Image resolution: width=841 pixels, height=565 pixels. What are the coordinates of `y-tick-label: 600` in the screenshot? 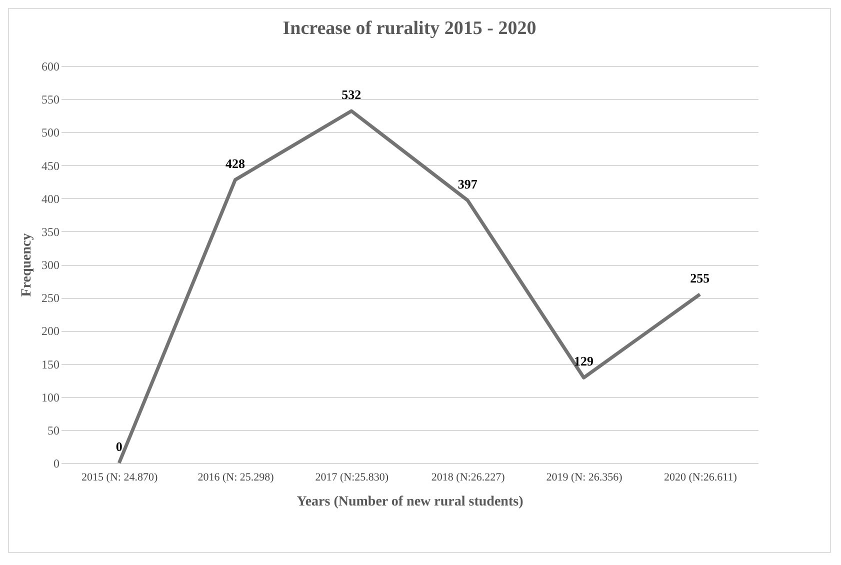 It's located at (51, 67).